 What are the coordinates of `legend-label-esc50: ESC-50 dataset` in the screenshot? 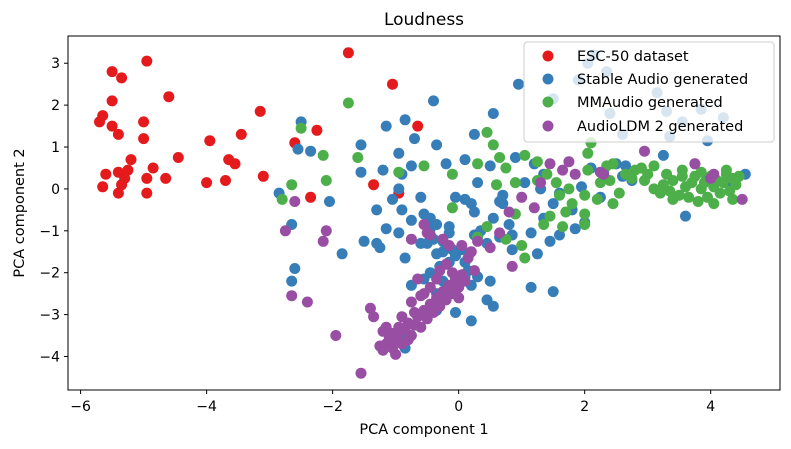 It's located at (633, 57).